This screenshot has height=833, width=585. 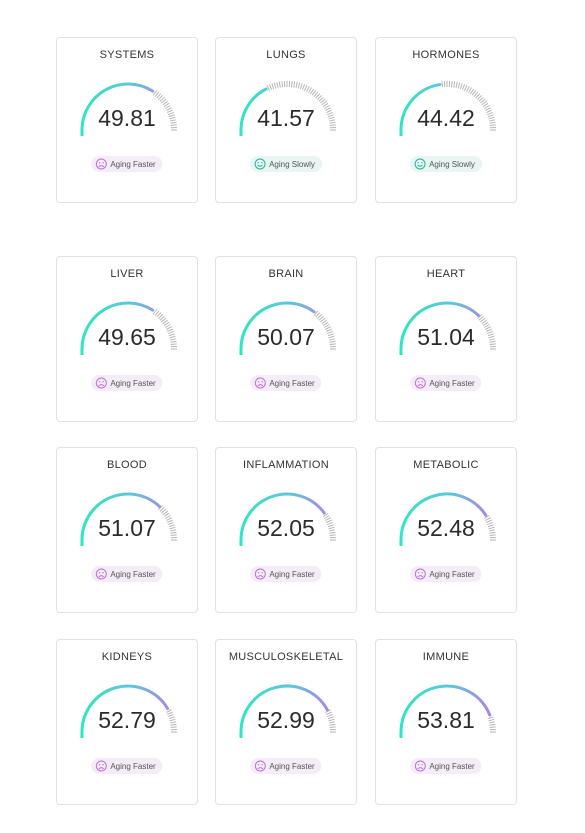 What do you see at coordinates (286, 657) in the screenshot?
I see `card-title: MUSCULOSKELETAL` at bounding box center [286, 657].